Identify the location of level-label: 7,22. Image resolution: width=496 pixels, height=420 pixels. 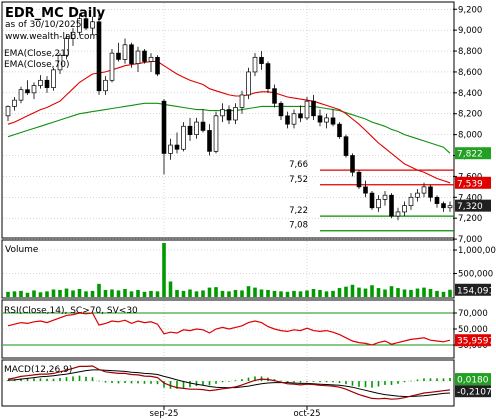
(298, 211).